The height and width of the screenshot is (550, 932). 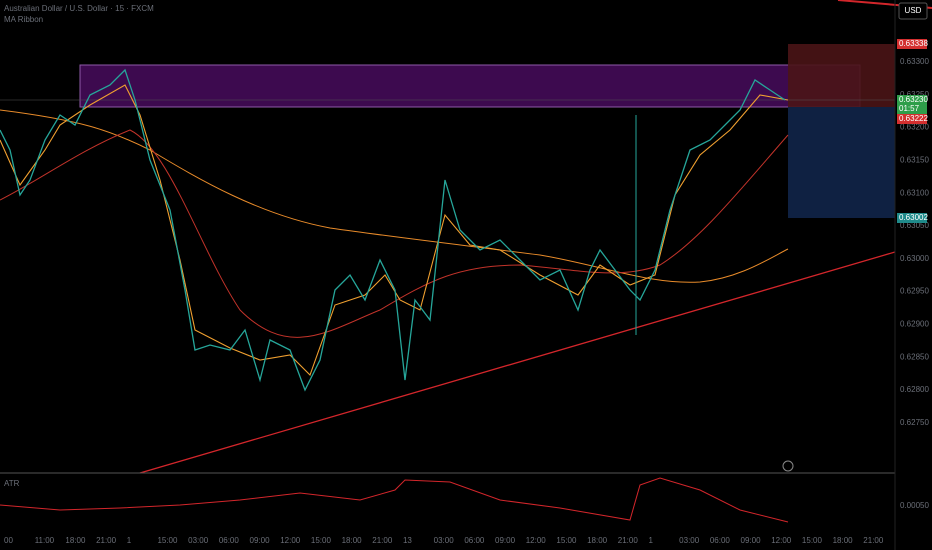 What do you see at coordinates (914, 258) in the screenshot?
I see `price-axis-label: 0.63000` at bounding box center [914, 258].